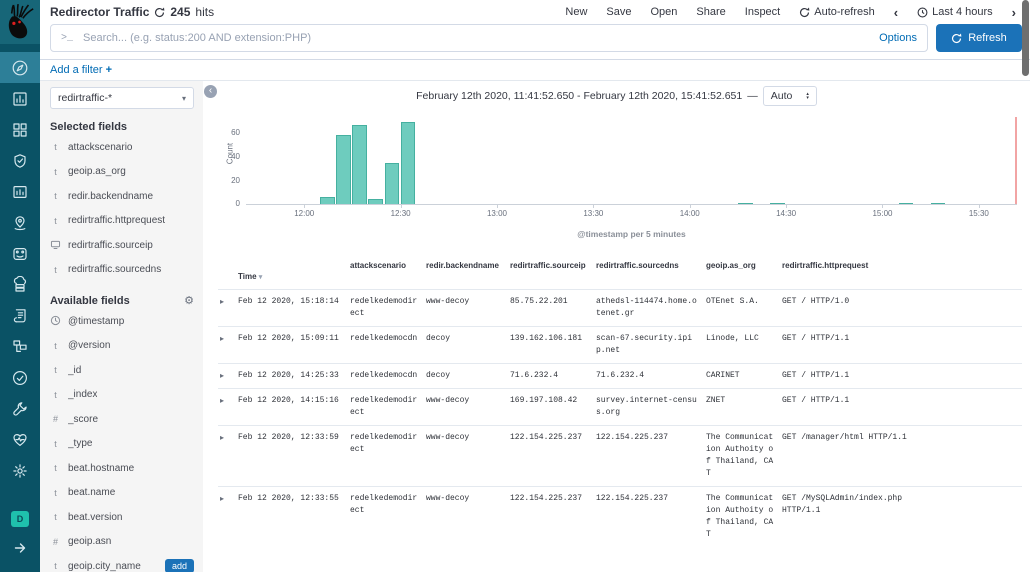 This screenshot has height=572, width=1030. Describe the element at coordinates (619, 12) in the screenshot. I see `menu-item-save: Save` at that location.